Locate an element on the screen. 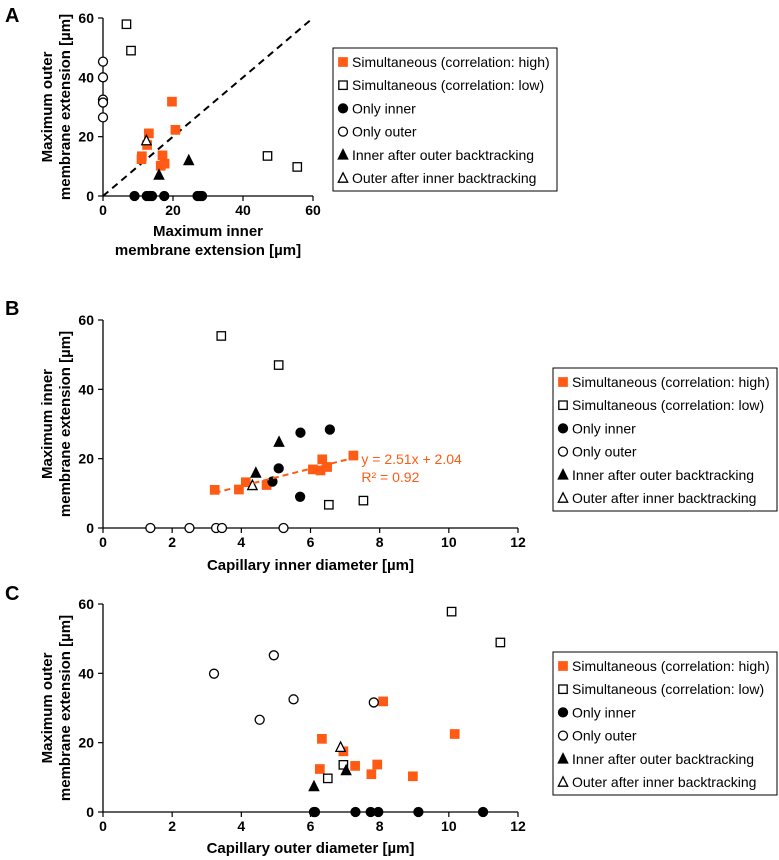  x-axis-label: Capillary outer diameter [µm] is located at coordinates (311, 848).